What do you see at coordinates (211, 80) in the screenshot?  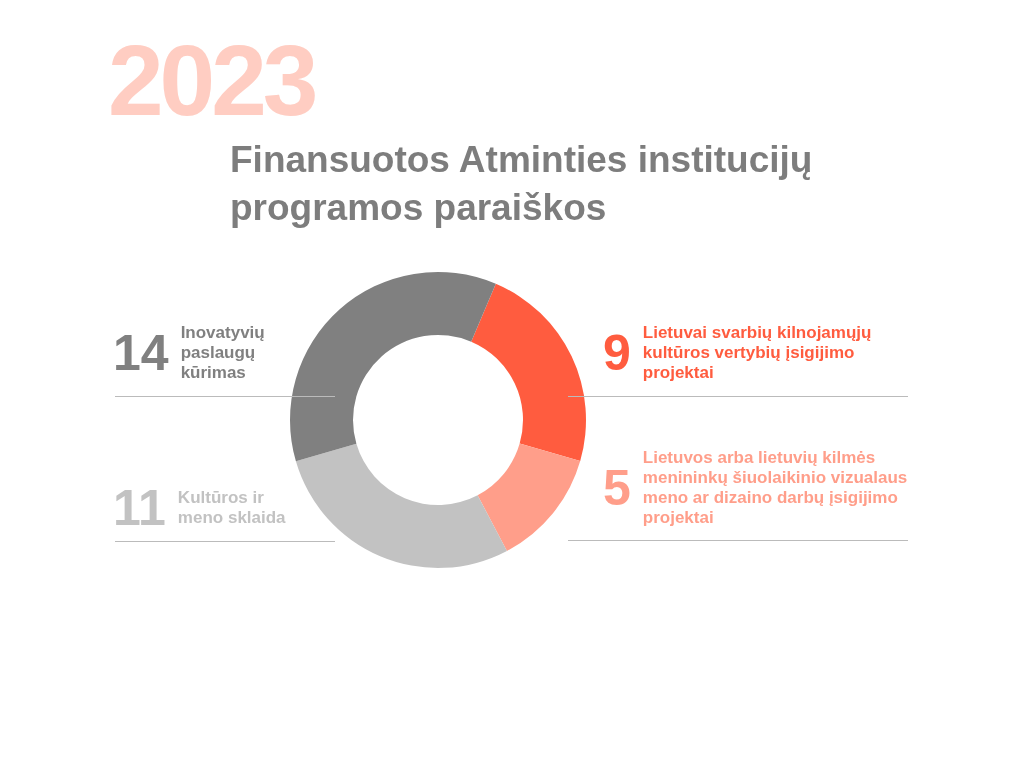 I see `text: 2023` at bounding box center [211, 80].